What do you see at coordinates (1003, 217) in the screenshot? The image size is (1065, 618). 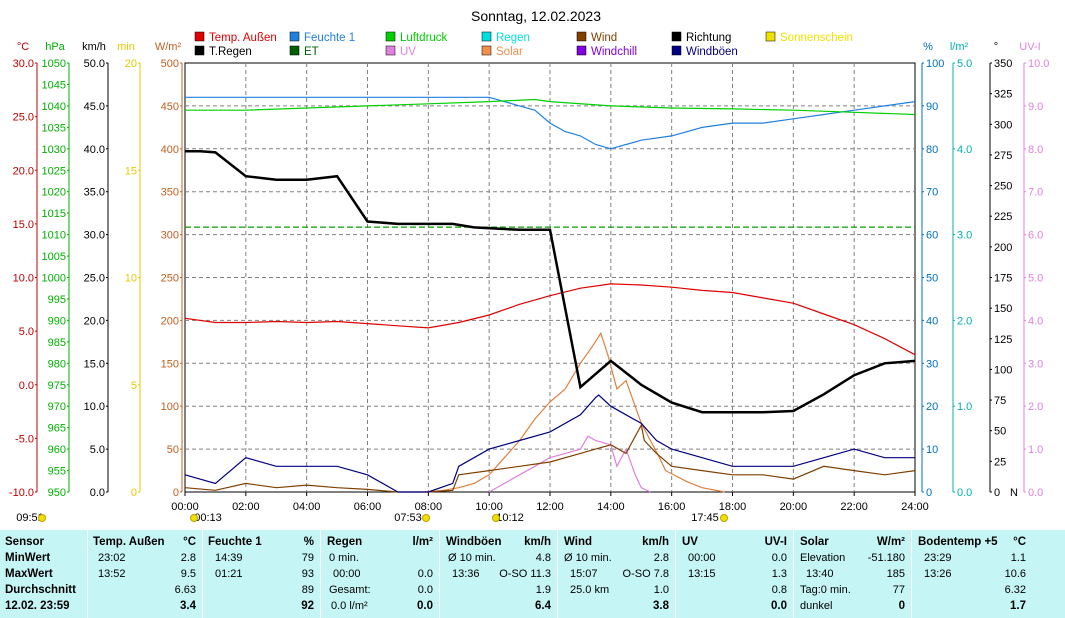 I see `right-2-tick-label: 225` at bounding box center [1003, 217].